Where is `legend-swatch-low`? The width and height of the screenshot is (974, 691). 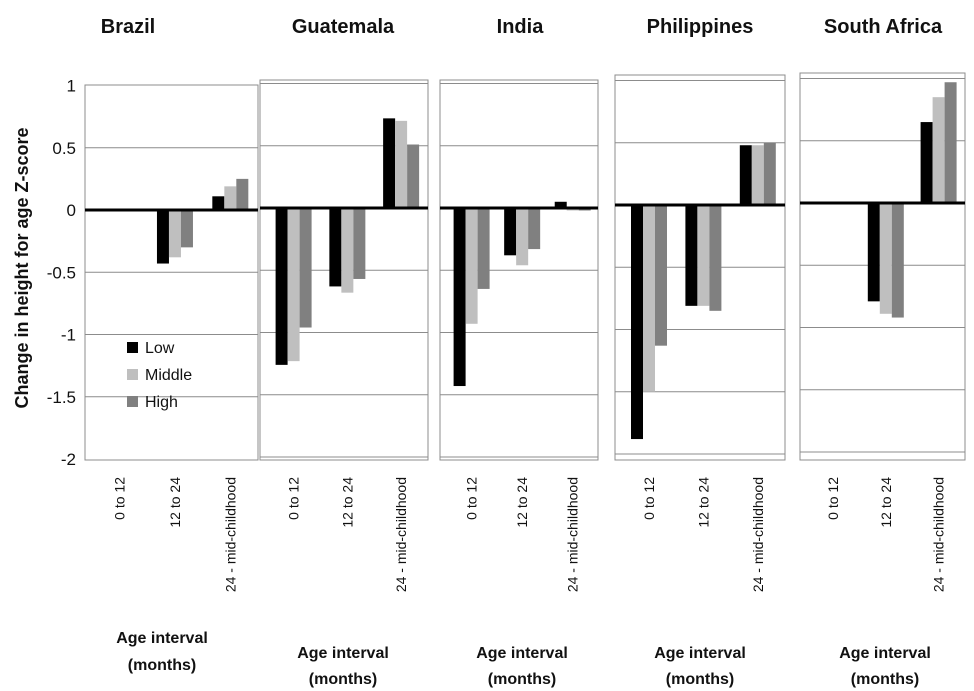 legend-swatch-low is located at coordinates (132, 347).